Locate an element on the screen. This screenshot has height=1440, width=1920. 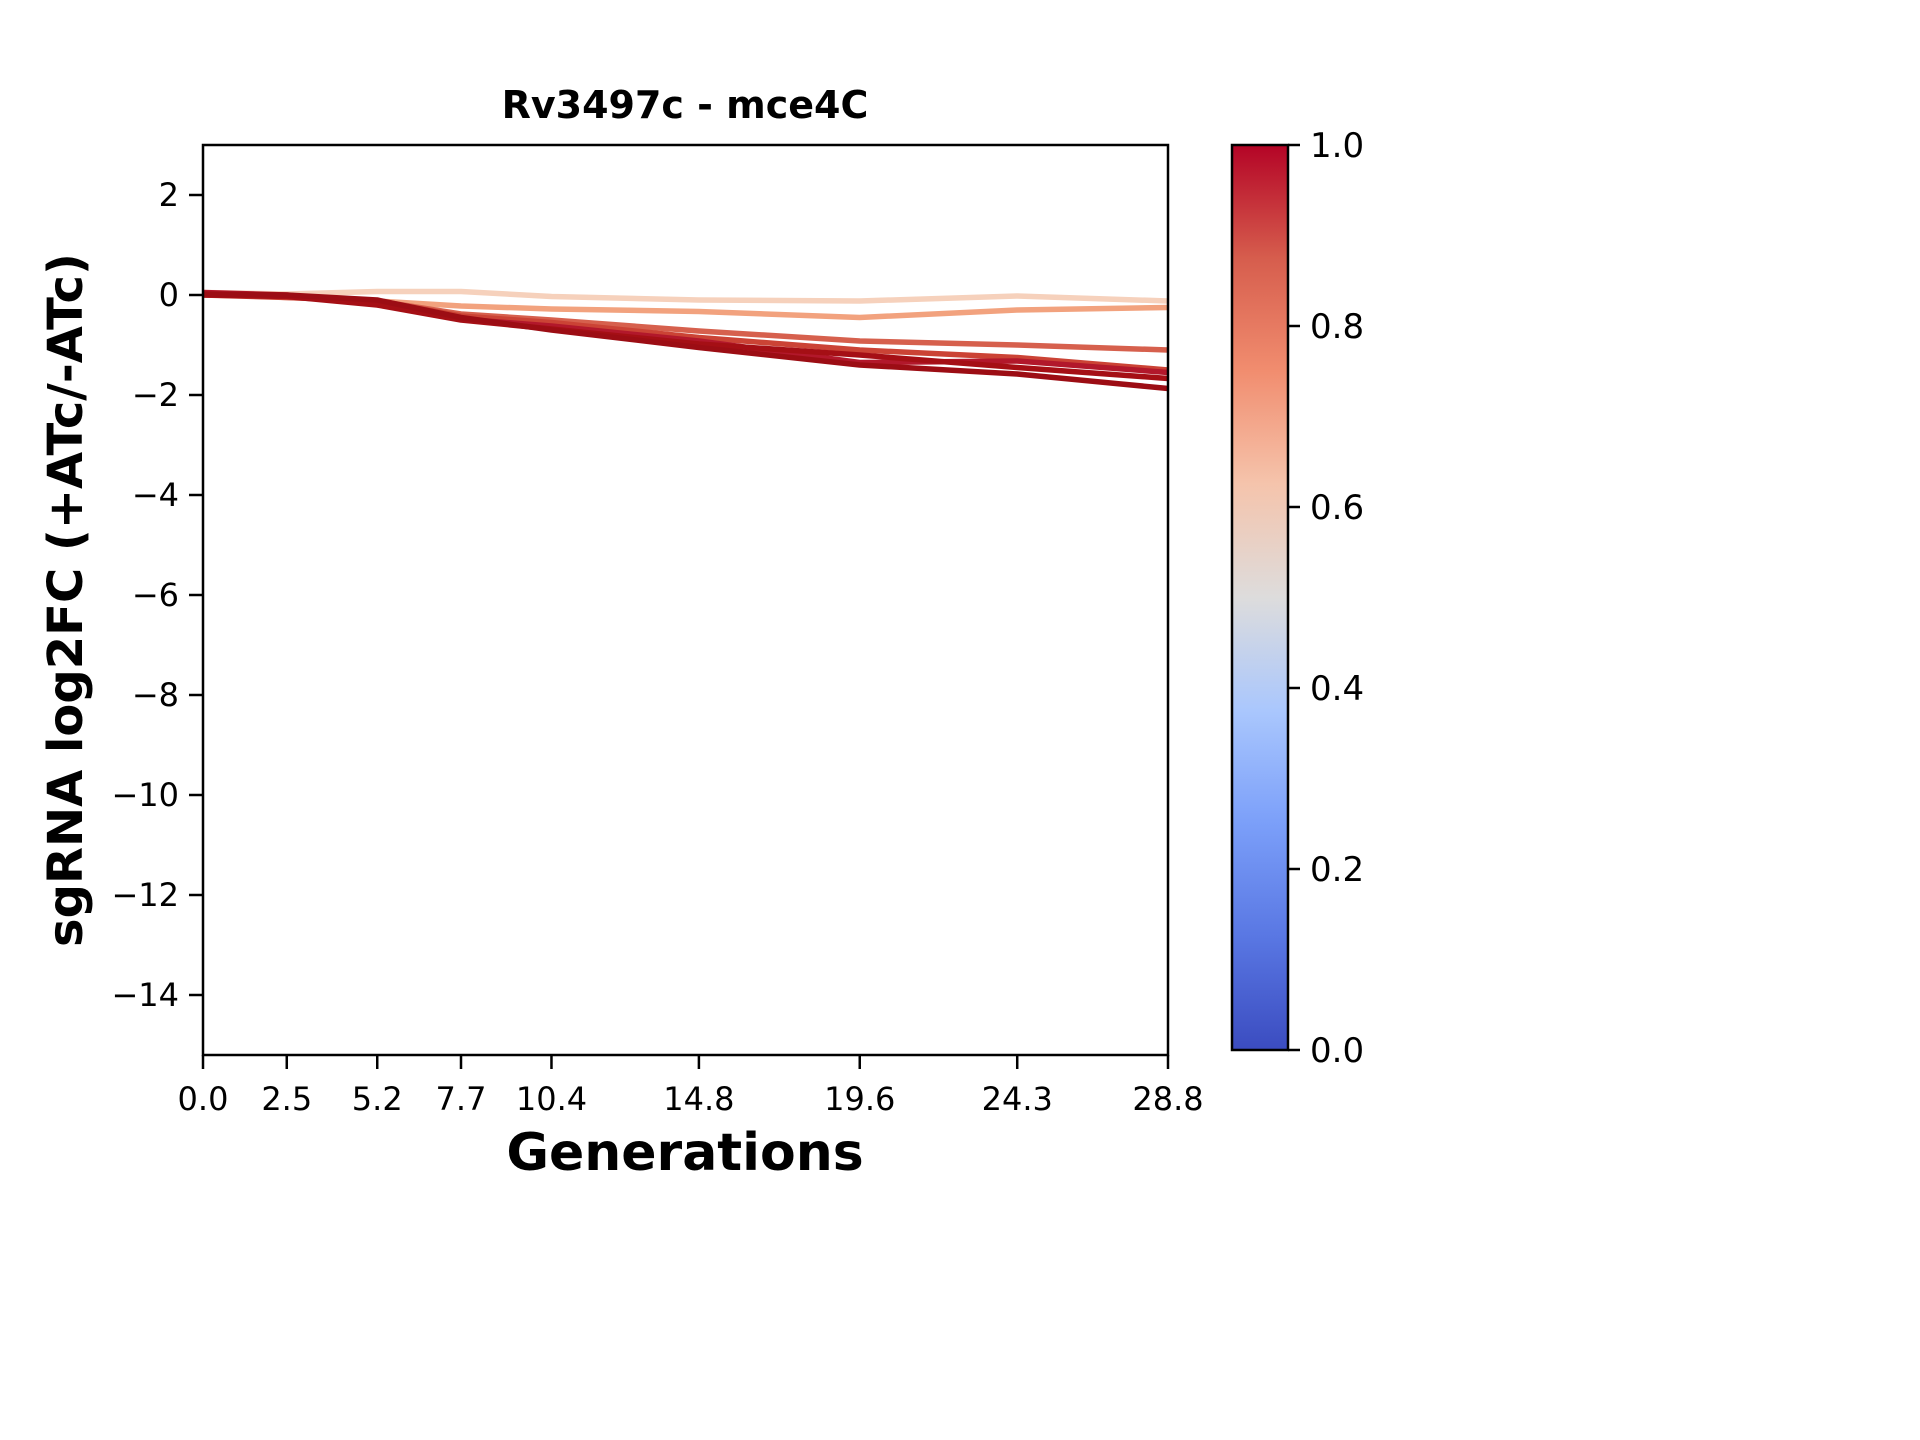
x-tick-label: 10.4 is located at coordinates (551, 1099).